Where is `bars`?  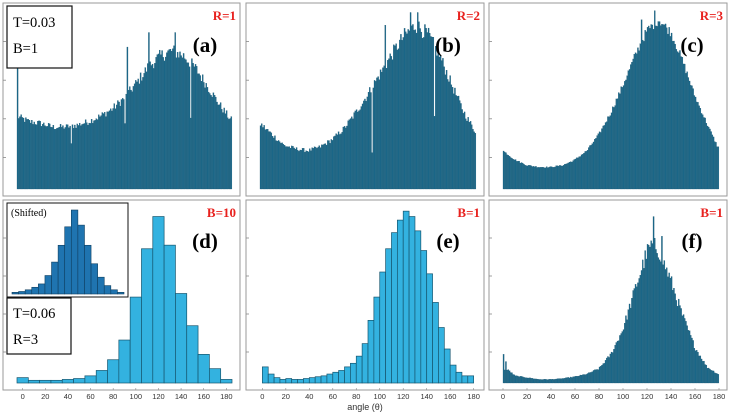 bars is located at coordinates (611, 100).